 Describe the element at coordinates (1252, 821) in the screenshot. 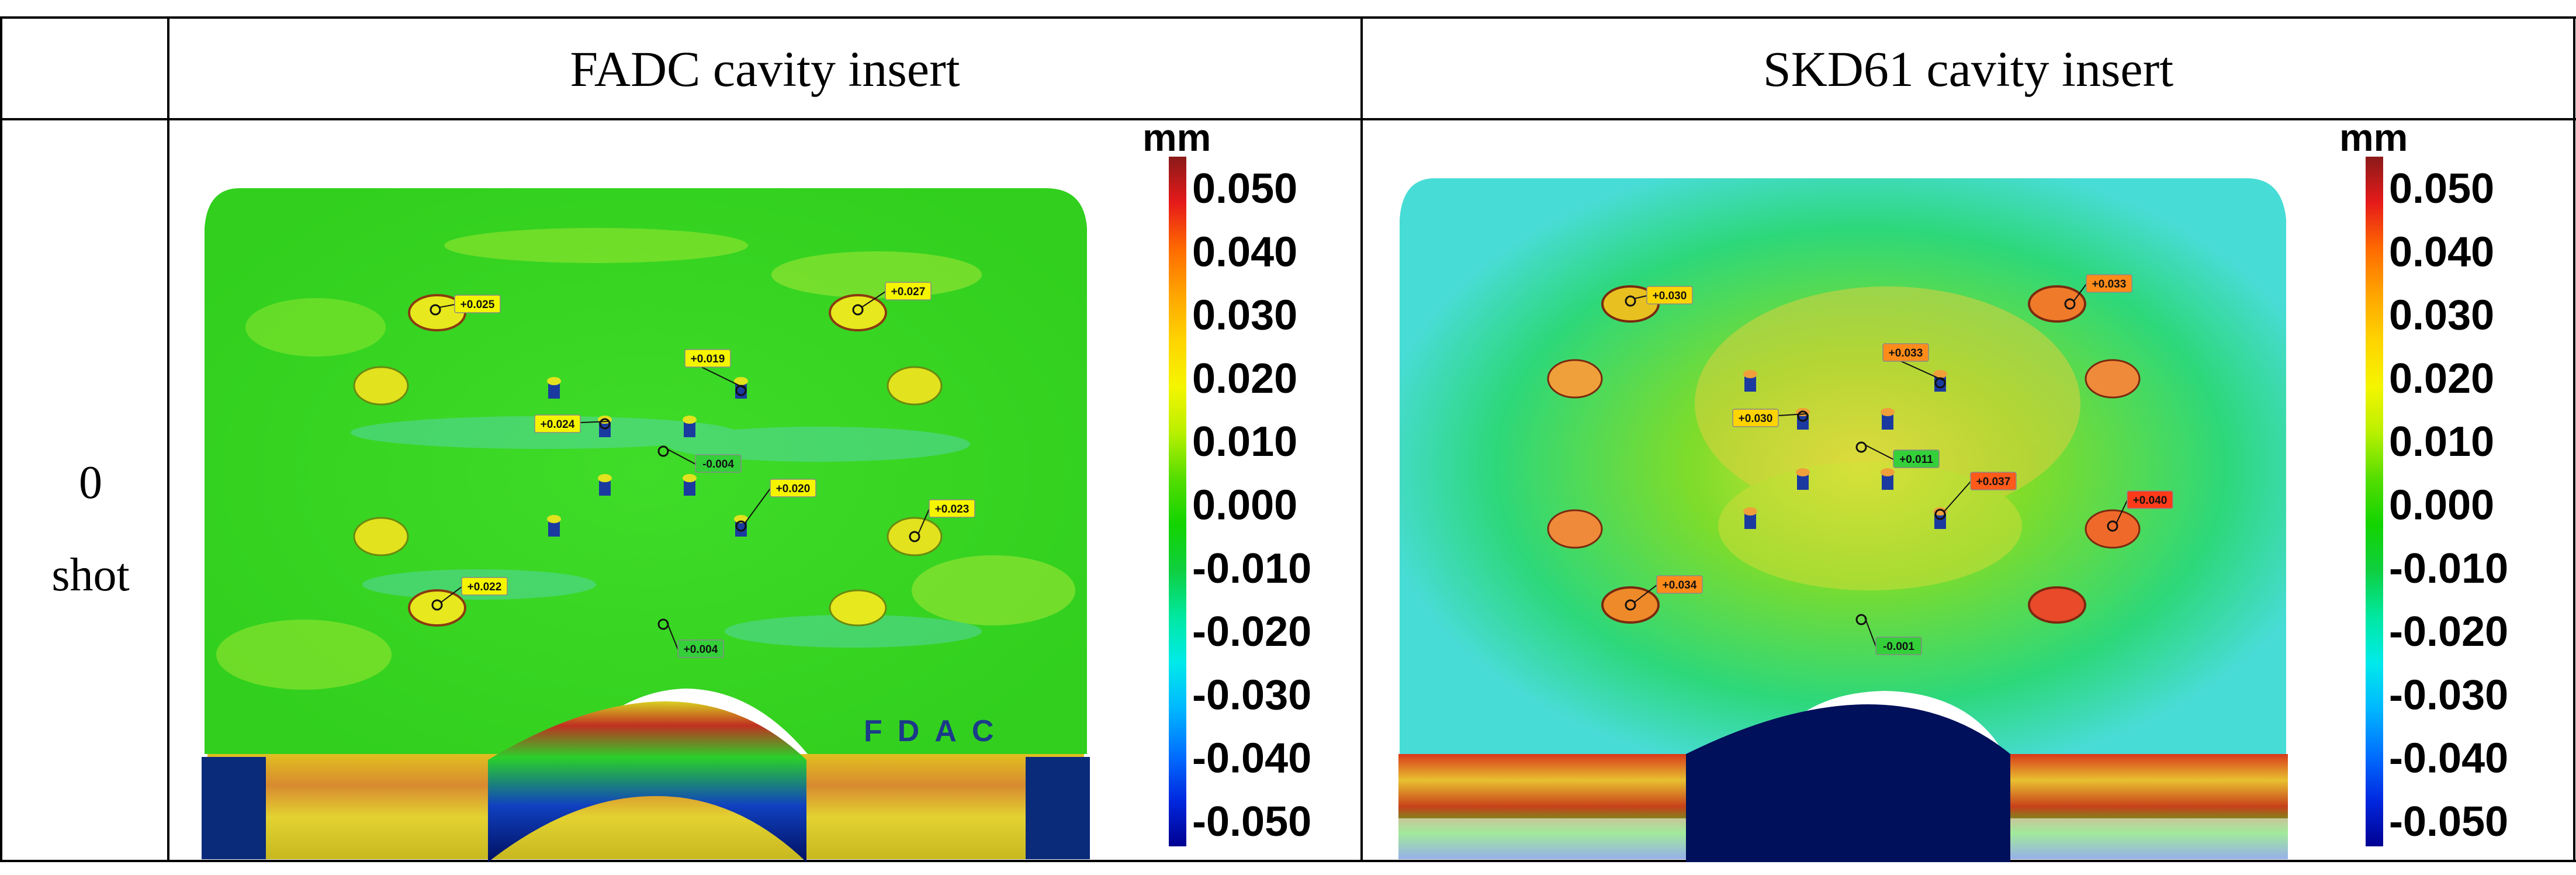

I see `fadc-colorbar-tick-label: -0.050` at that location.